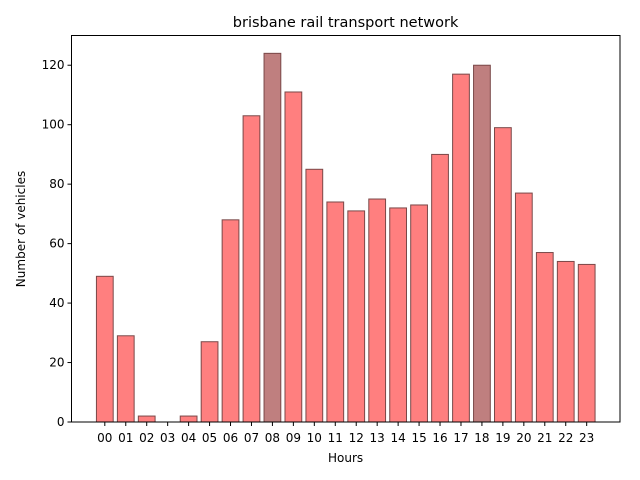 This screenshot has height=480, width=640. What do you see at coordinates (481, 438) in the screenshot?
I see `x-tick-label: 18` at bounding box center [481, 438].